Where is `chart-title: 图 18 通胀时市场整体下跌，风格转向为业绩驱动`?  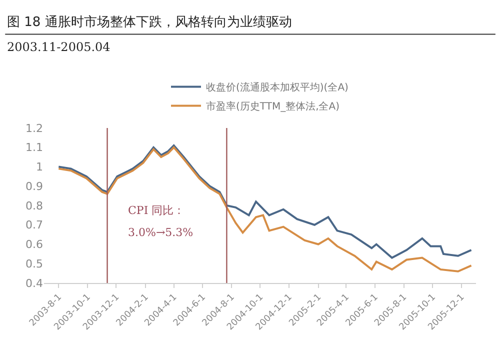 chart-title: 图 18 通胀时市场整体下跌，风格转向为业绩驱动 is located at coordinates (149, 22).